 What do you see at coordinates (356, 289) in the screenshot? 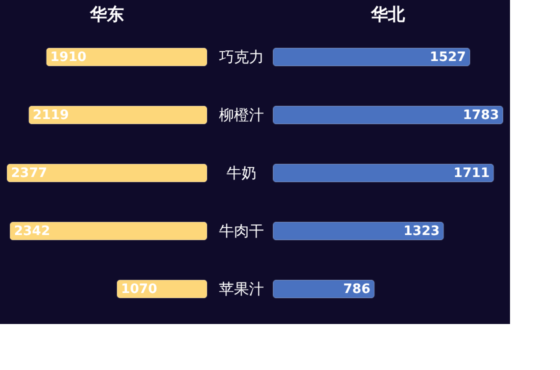
I see `data-label: 786` at bounding box center [356, 289].